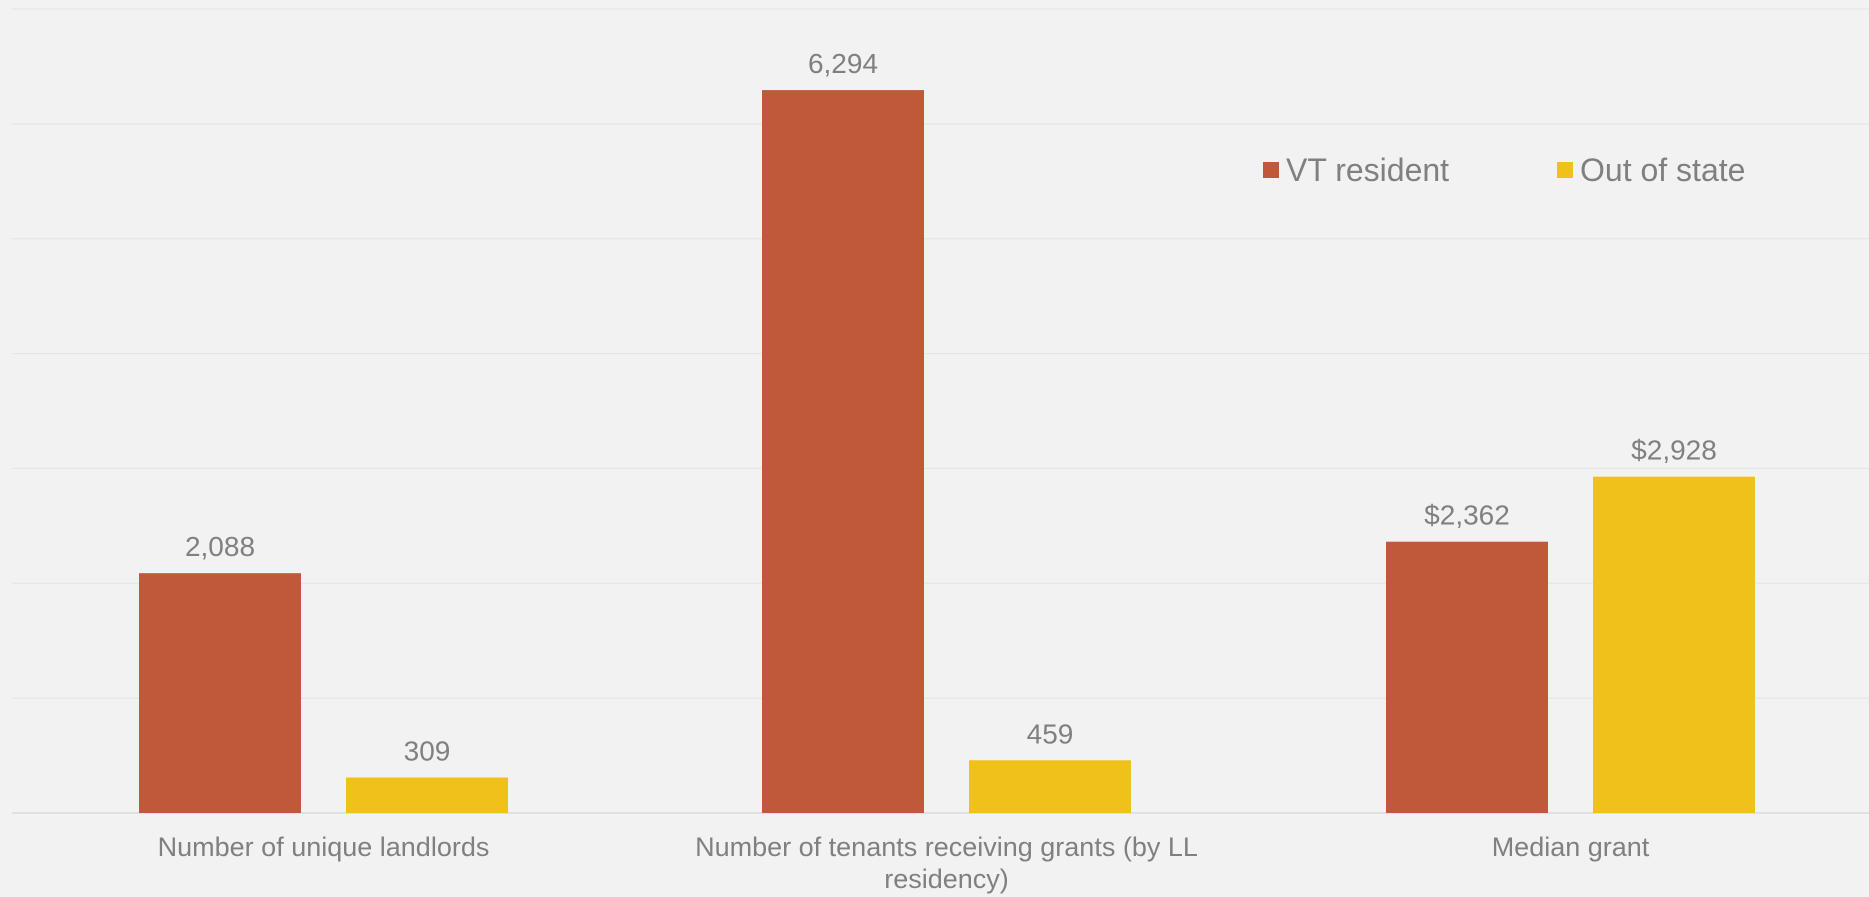  What do you see at coordinates (1467, 515) in the screenshot?
I see `data-label: $2,362` at bounding box center [1467, 515].